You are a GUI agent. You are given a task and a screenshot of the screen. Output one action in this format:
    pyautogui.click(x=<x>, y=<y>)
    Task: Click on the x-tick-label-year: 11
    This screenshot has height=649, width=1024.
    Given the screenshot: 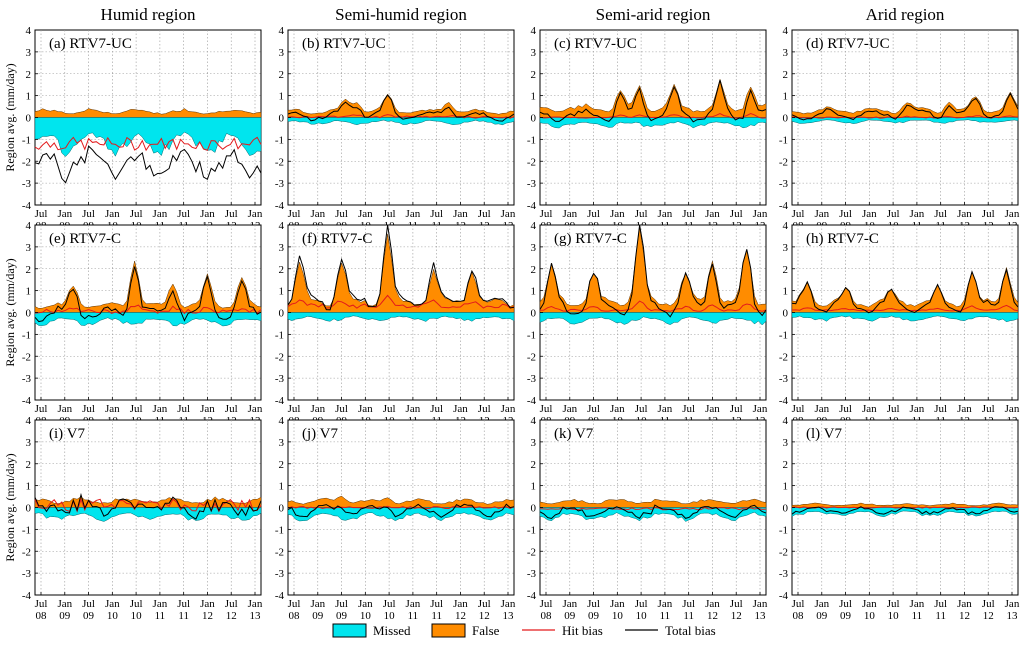 What is the action you would take?
    pyautogui.click(x=436, y=616)
    